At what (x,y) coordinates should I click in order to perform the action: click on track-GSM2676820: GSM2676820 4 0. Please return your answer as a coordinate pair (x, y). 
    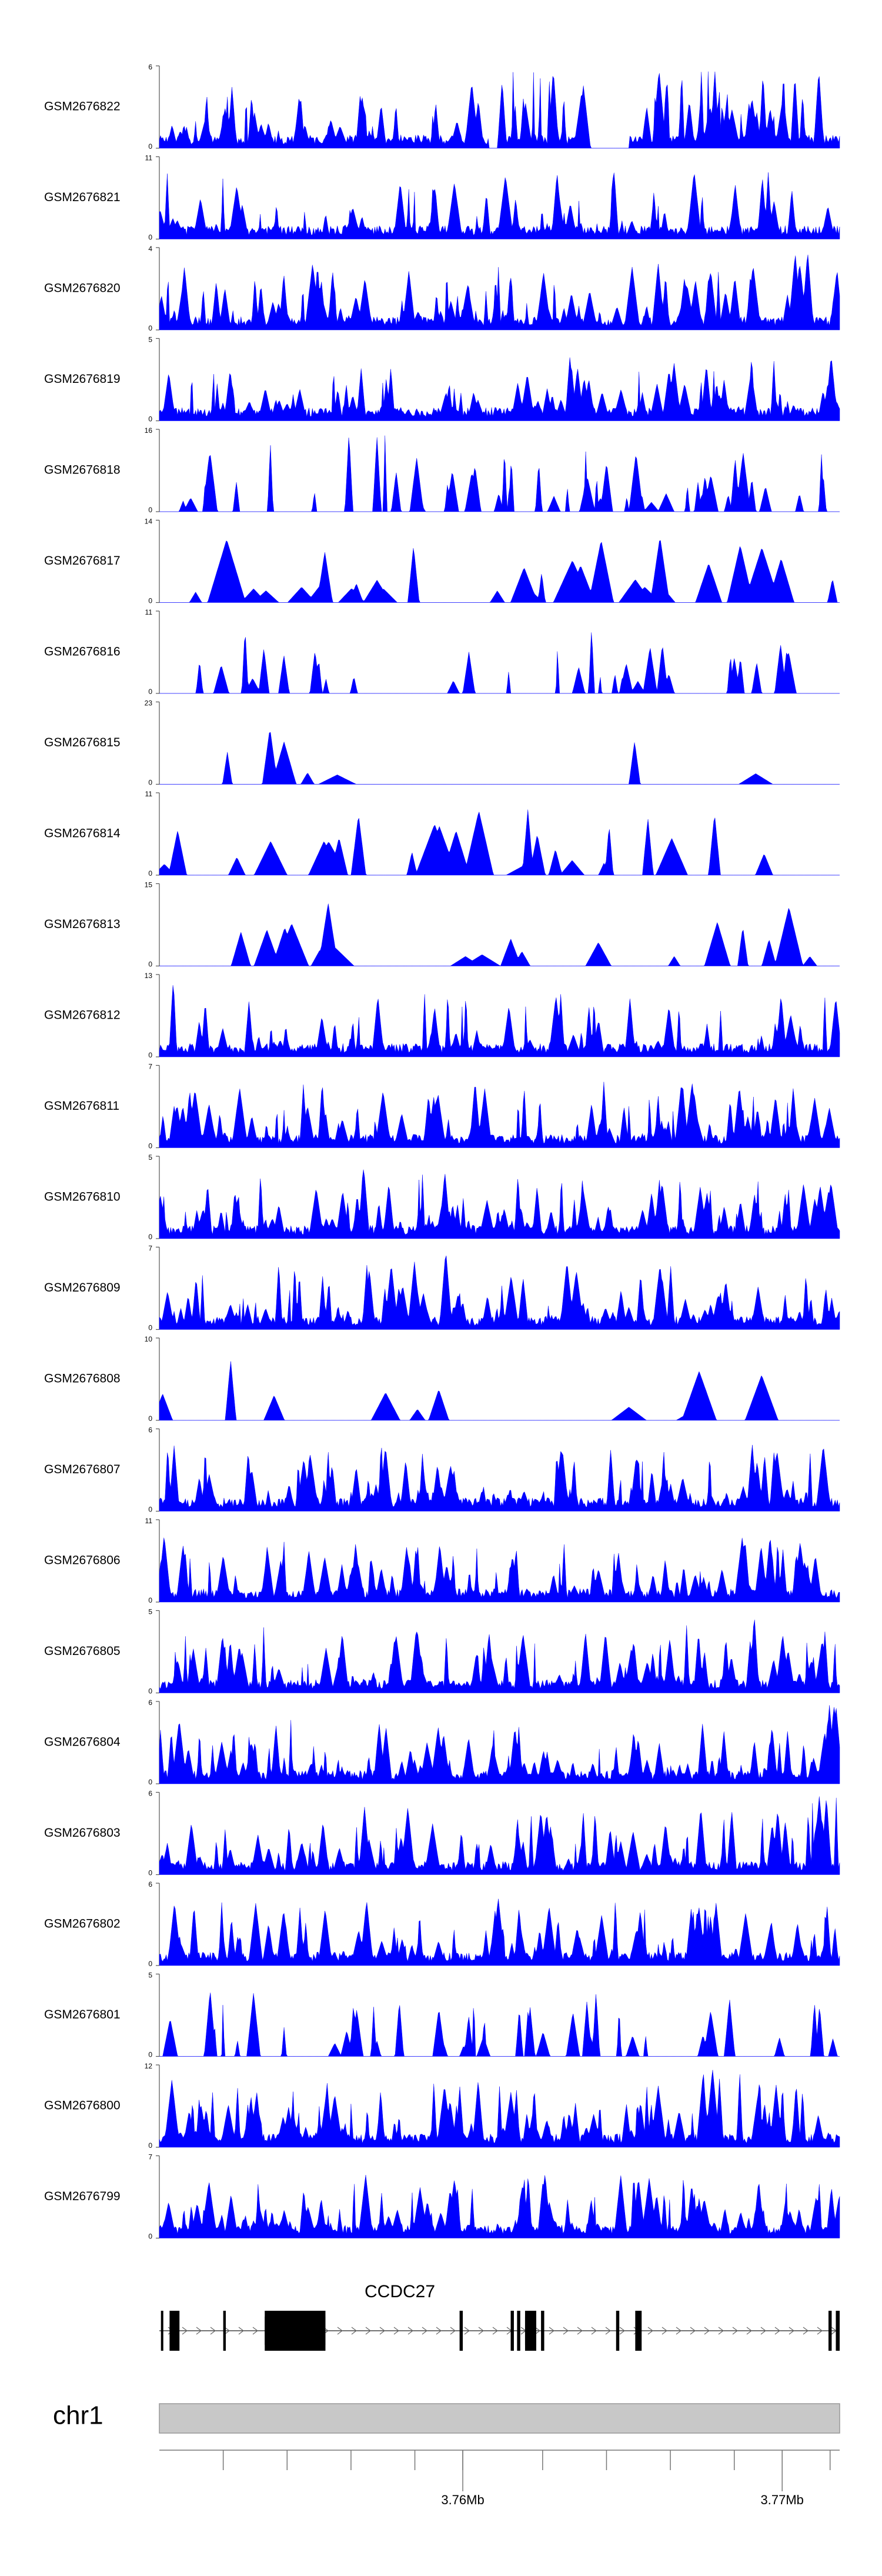
    Looking at the image, I should click on (442, 288).